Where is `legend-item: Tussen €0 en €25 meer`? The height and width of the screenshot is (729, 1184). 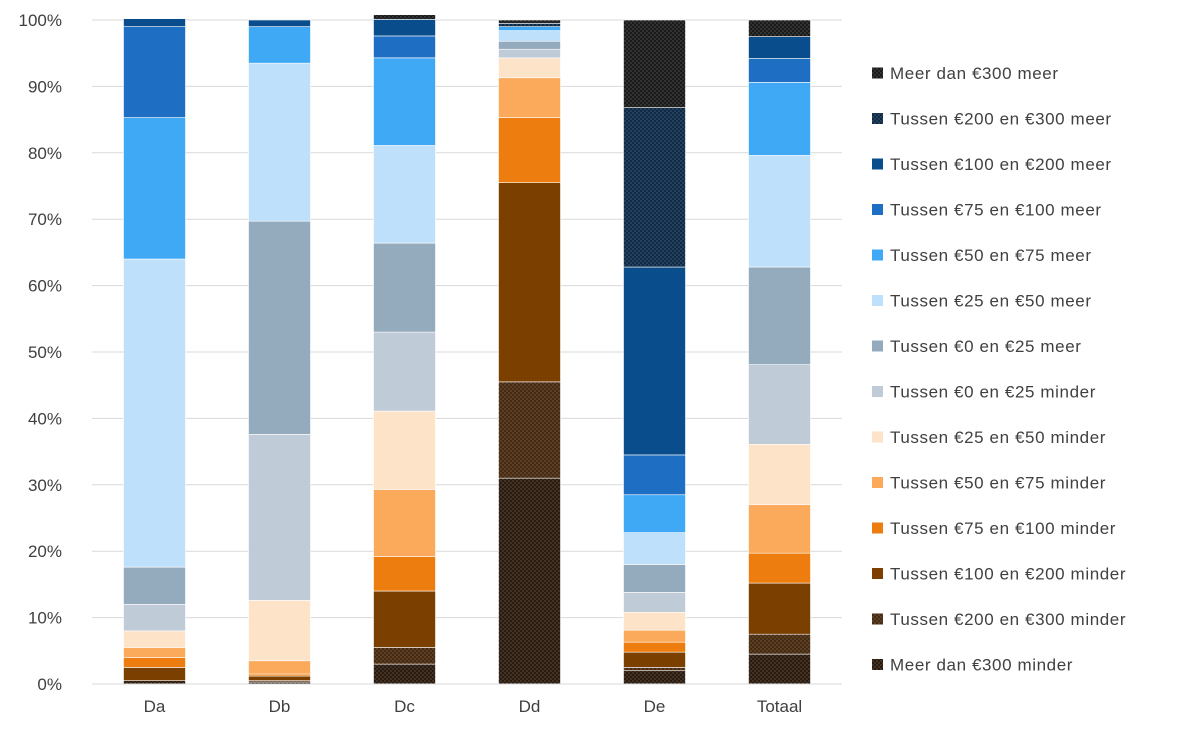
legend-item: Tussen €0 en €25 meer is located at coordinates (977, 346).